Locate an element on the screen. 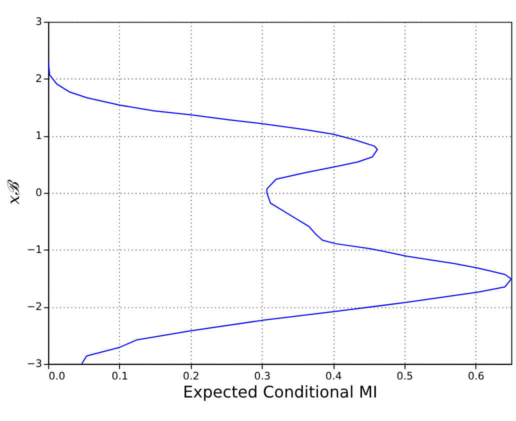 The width and height of the screenshot is (516, 421). y-tick-label: −1 is located at coordinates (34, 250).